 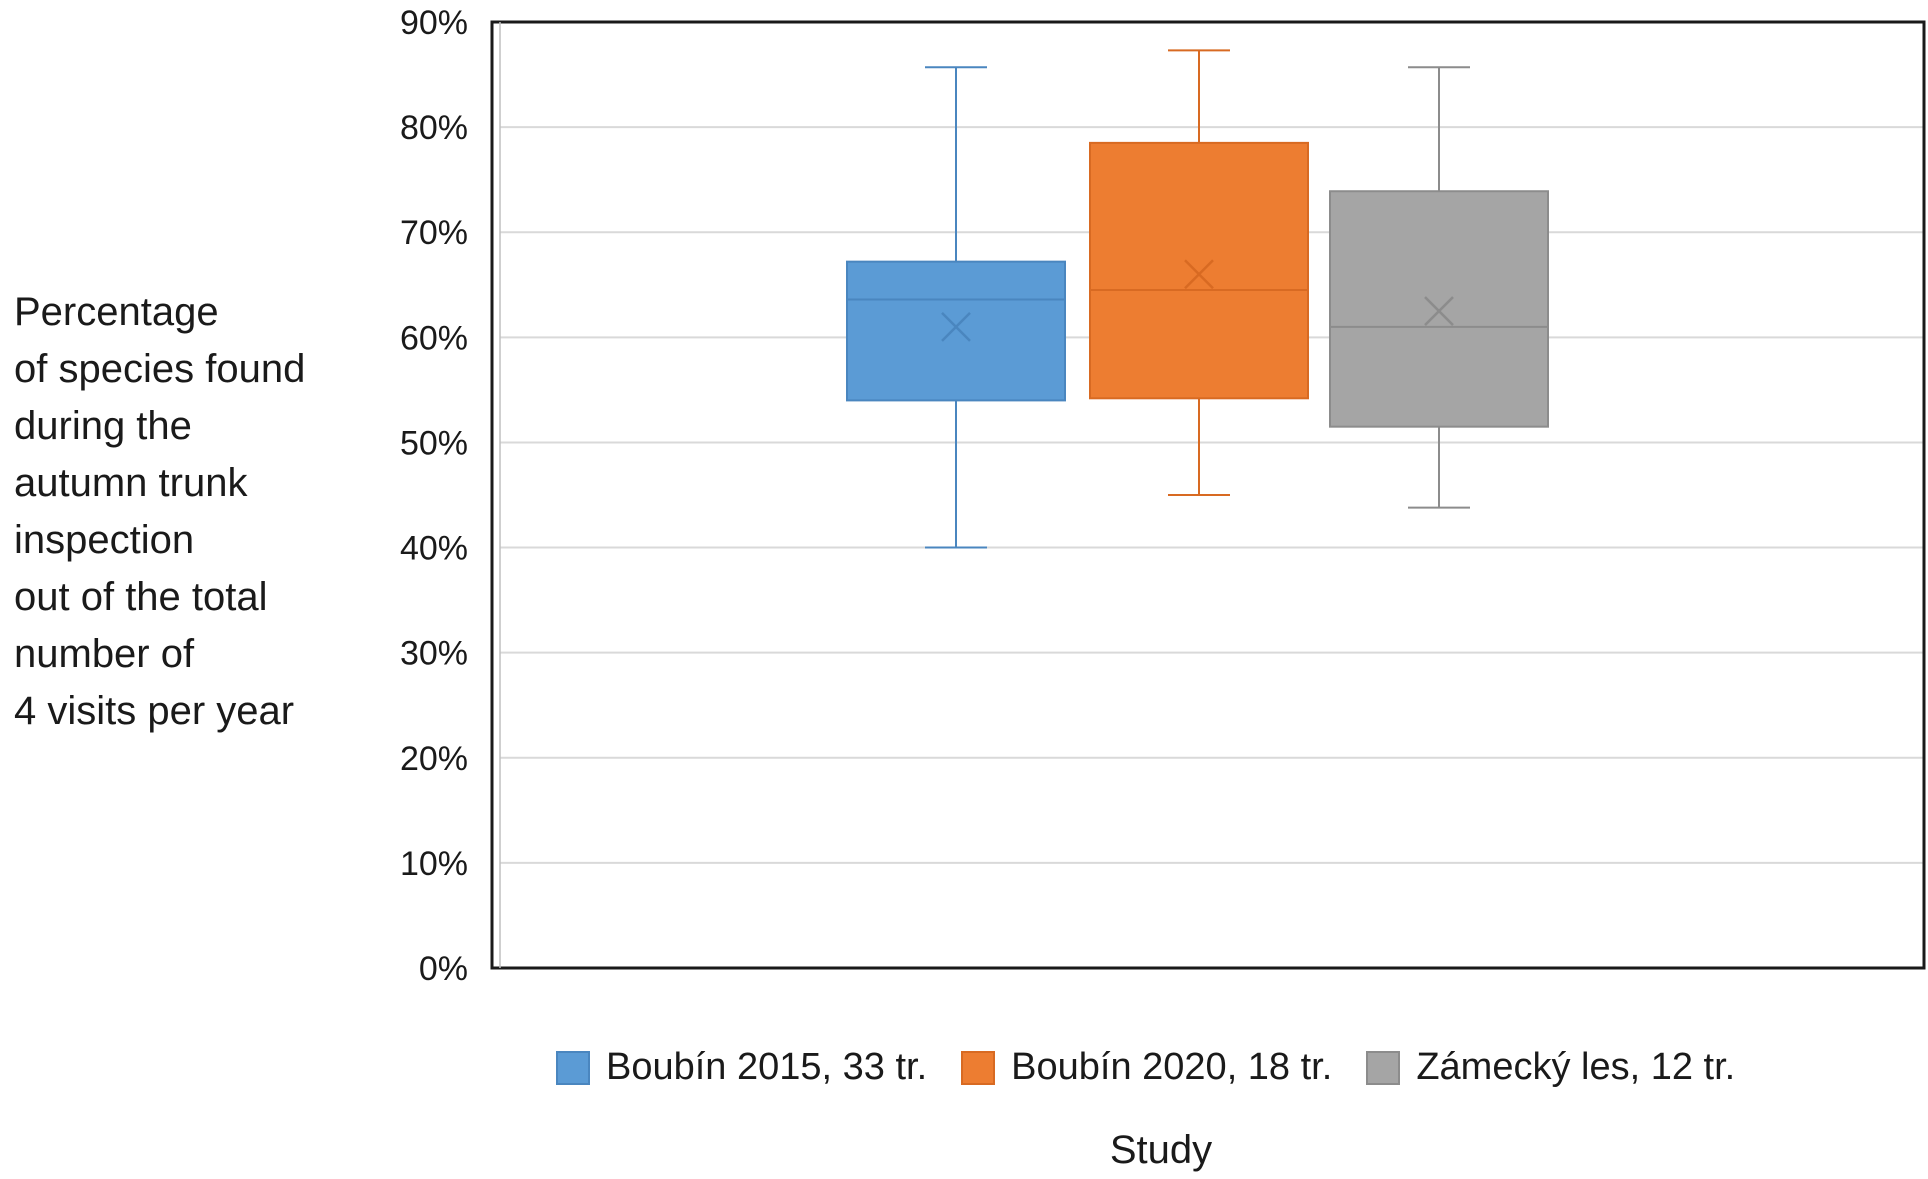 What do you see at coordinates (434, 864) in the screenshot?
I see `y-tick-label: 10%` at bounding box center [434, 864].